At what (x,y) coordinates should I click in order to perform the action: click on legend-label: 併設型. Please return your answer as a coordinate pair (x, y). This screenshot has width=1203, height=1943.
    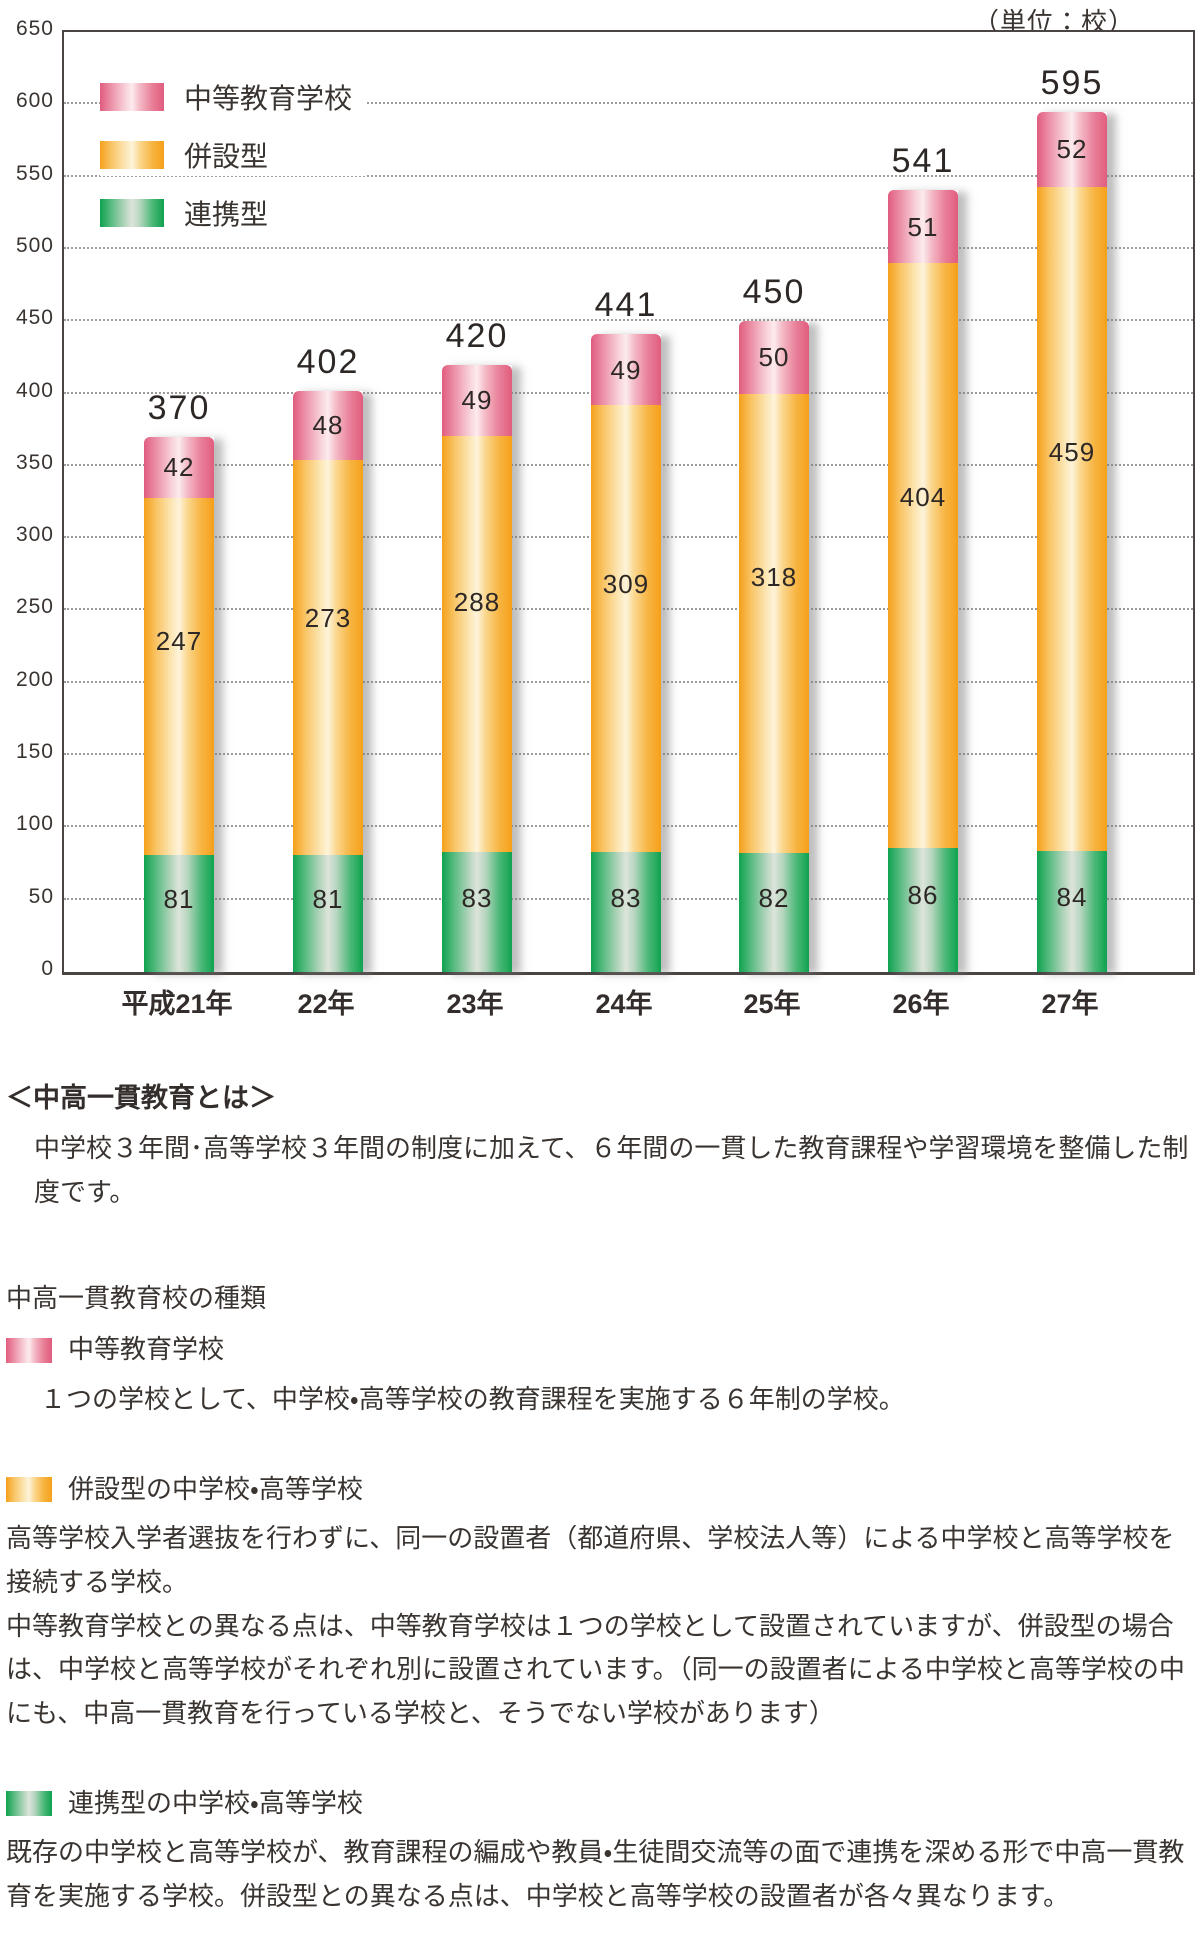
    Looking at the image, I should click on (226, 156).